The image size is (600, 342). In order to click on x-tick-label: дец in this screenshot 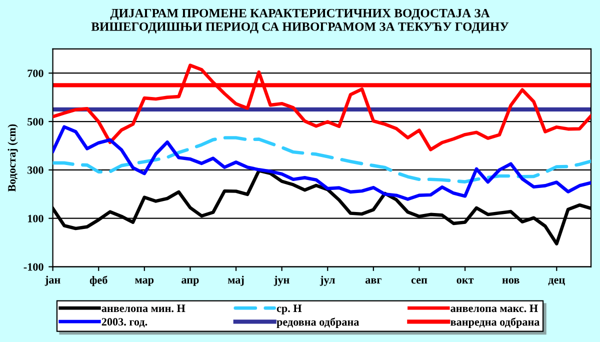, I will do `click(556, 282)`.